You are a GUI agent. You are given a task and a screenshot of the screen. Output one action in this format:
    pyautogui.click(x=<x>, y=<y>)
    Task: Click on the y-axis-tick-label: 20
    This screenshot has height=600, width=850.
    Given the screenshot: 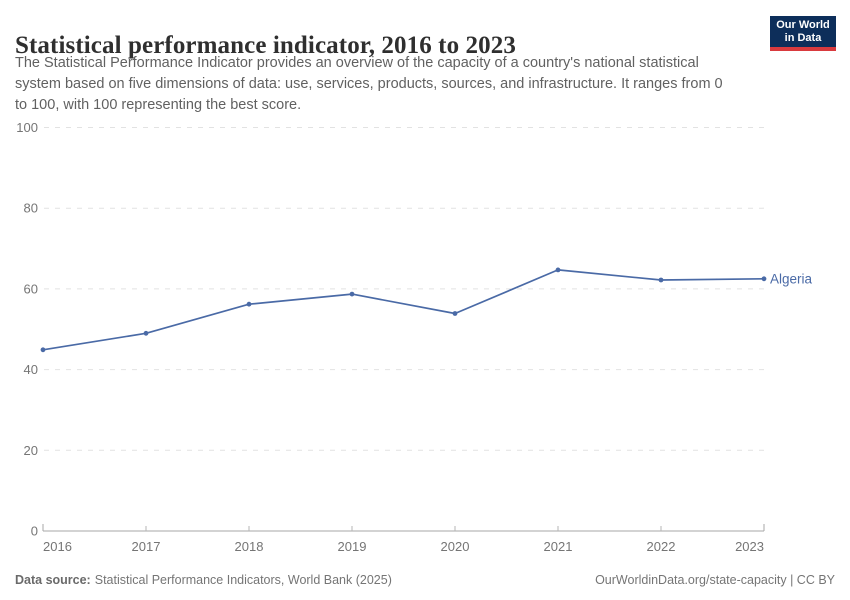 What is the action you would take?
    pyautogui.click(x=31, y=450)
    